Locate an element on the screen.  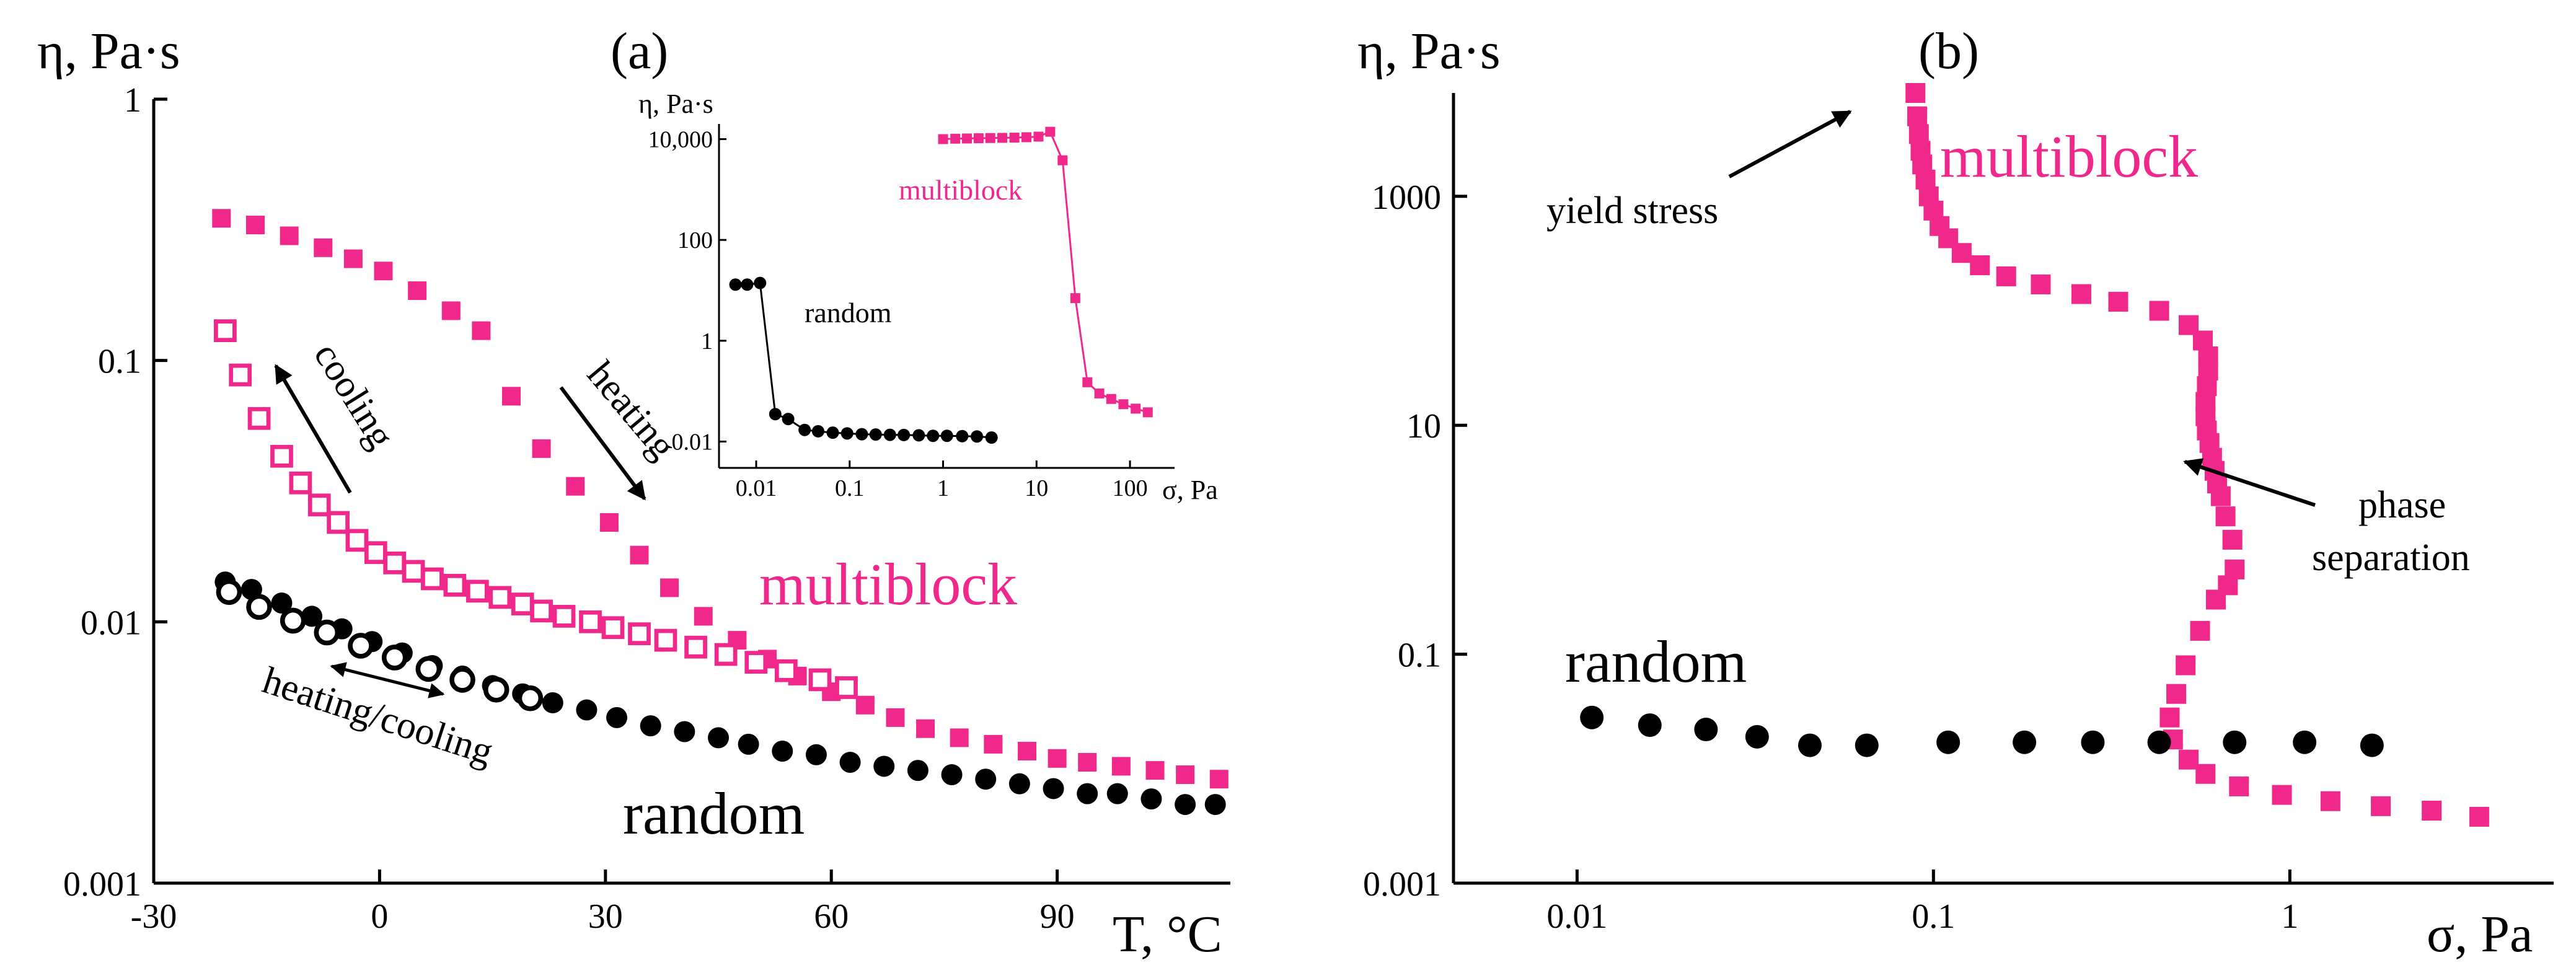
inset-x-tick-label: 0.01 is located at coordinates (756, 488).